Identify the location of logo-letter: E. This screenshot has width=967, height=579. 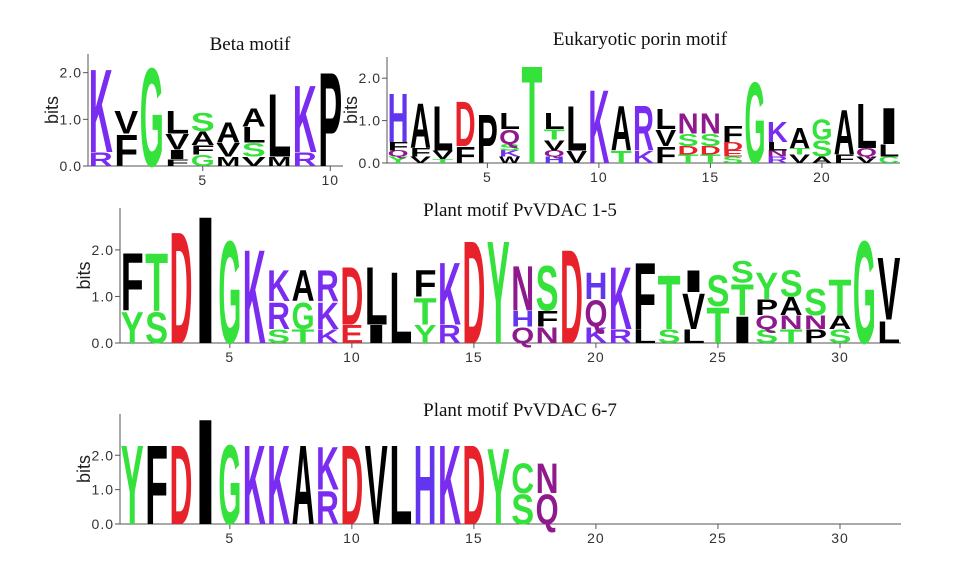
(351, 335).